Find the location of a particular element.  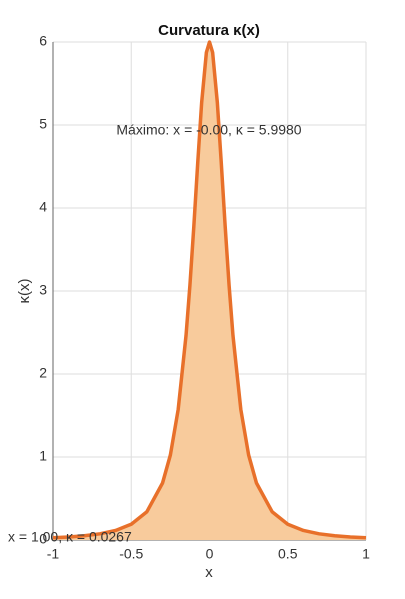

y-tick-label: 2 is located at coordinates (43, 373).